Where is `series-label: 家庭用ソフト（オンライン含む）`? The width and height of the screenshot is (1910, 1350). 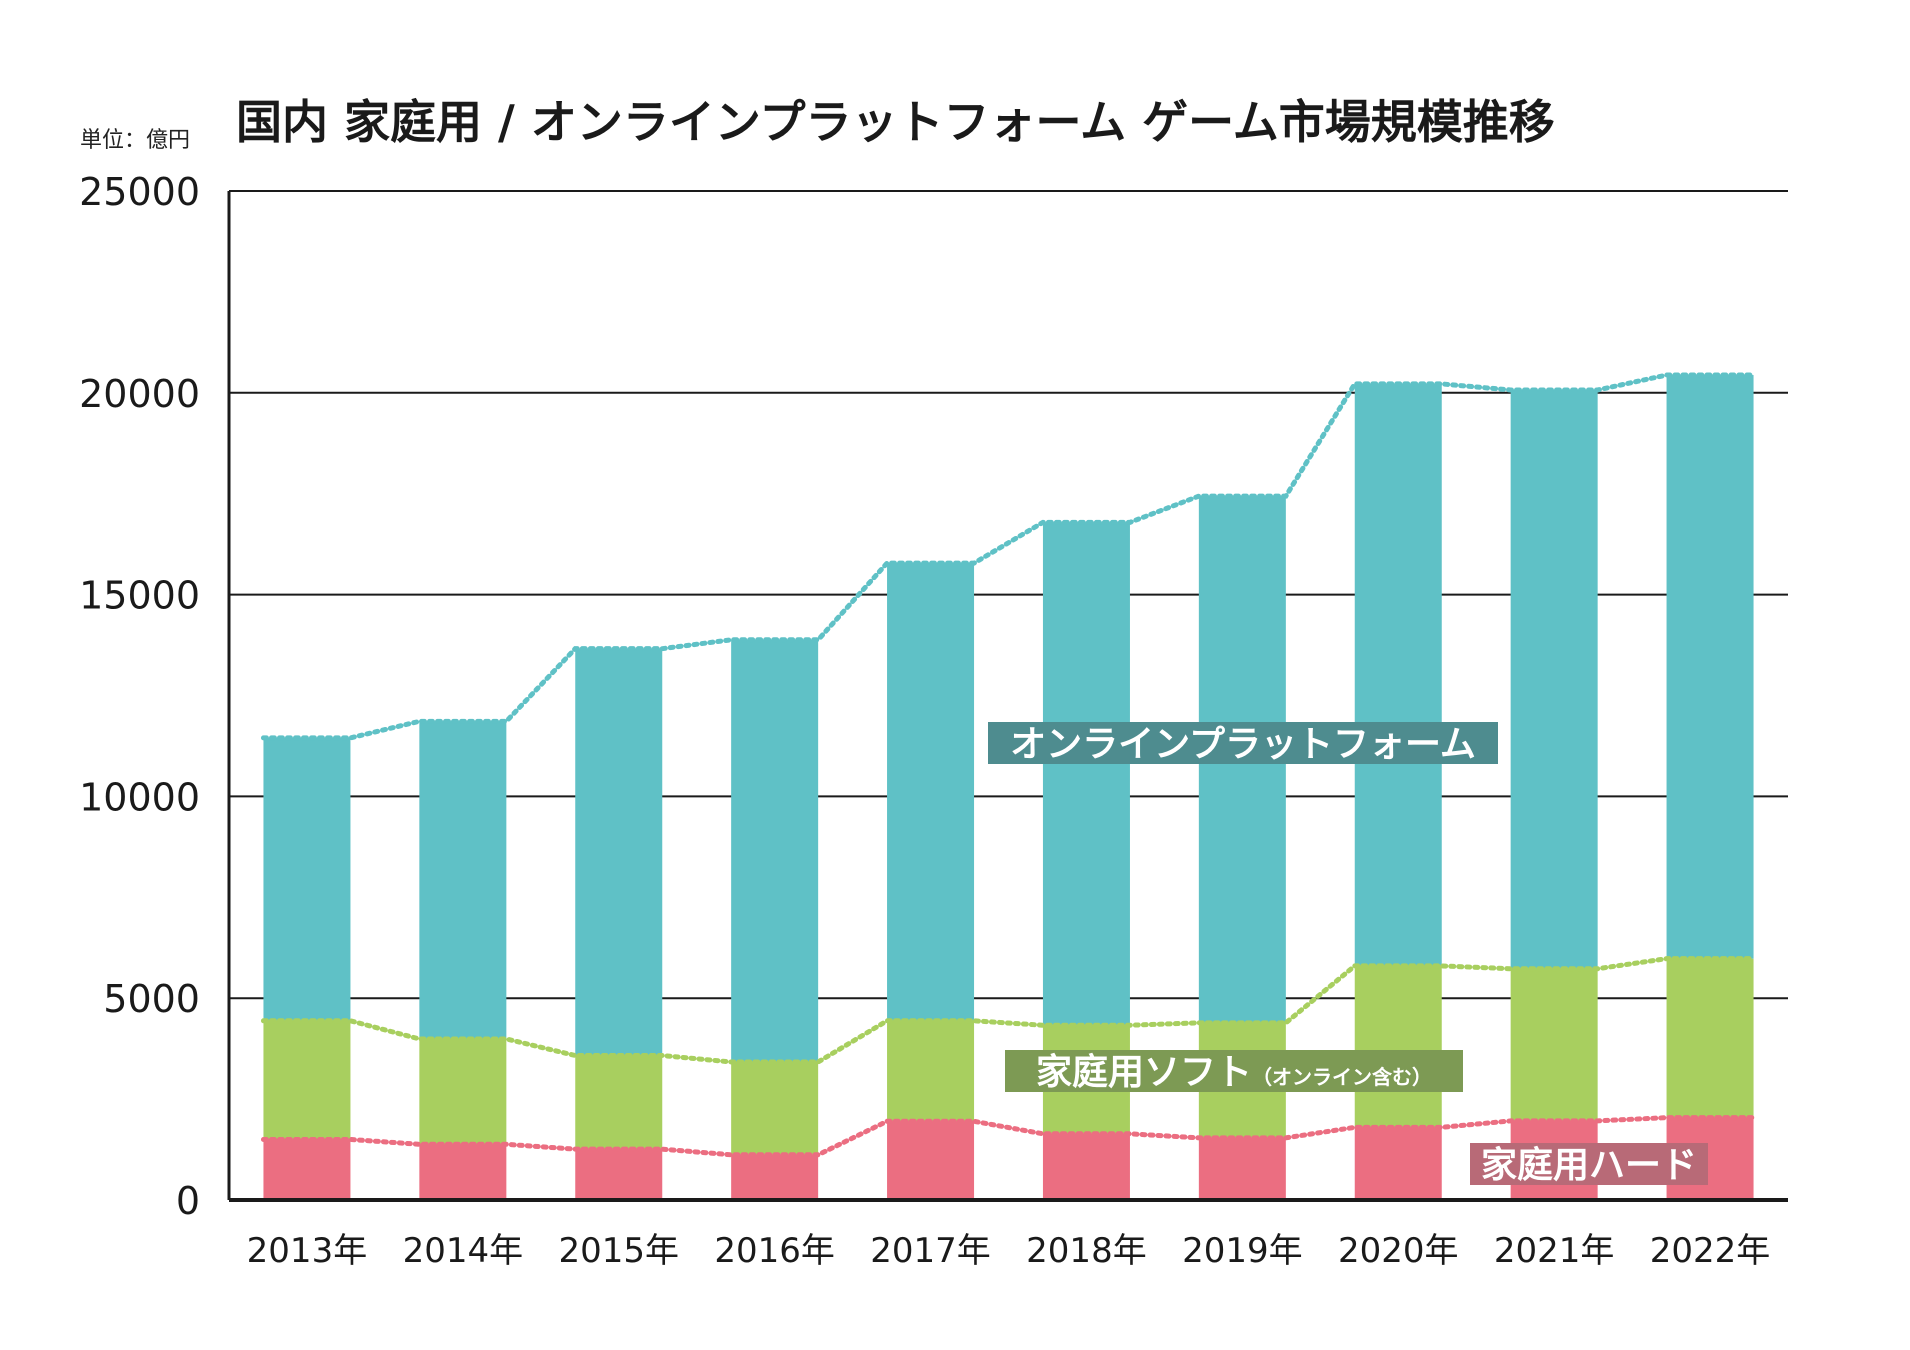
series-label: 家庭用ソフト（オンライン含む） is located at coordinates (1234, 1072).